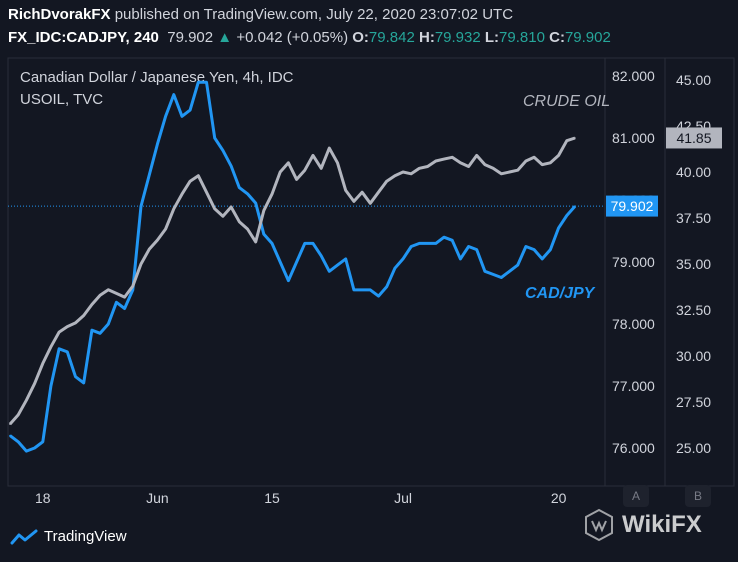 The height and width of the screenshot is (562, 738). I want to click on auto-scale-button, so click(636, 496).